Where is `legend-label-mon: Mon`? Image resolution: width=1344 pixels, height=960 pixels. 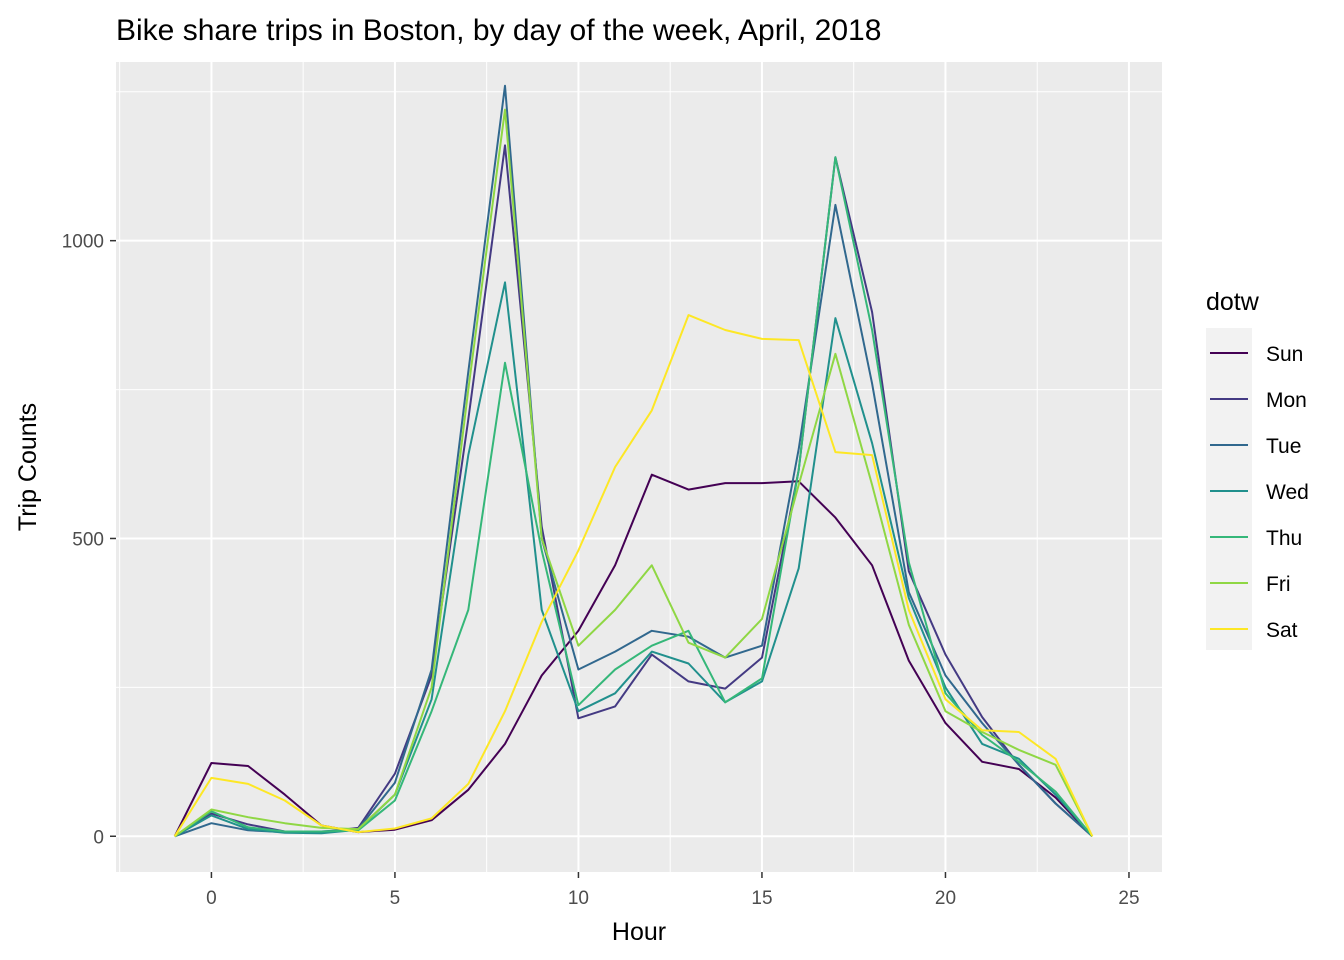
legend-label-mon: Mon is located at coordinates (1286, 400).